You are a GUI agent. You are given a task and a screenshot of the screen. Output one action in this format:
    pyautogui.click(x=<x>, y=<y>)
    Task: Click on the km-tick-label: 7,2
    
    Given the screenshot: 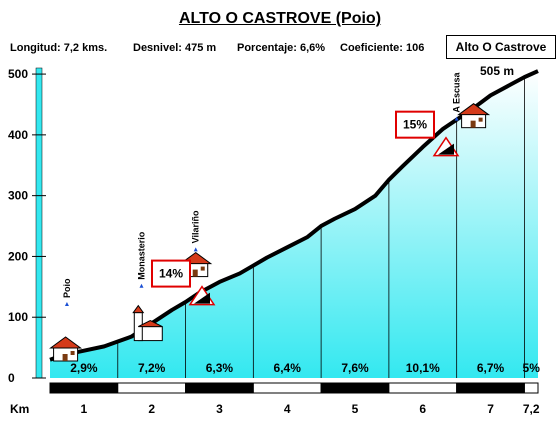 What is the action you would take?
    pyautogui.click(x=531, y=409)
    